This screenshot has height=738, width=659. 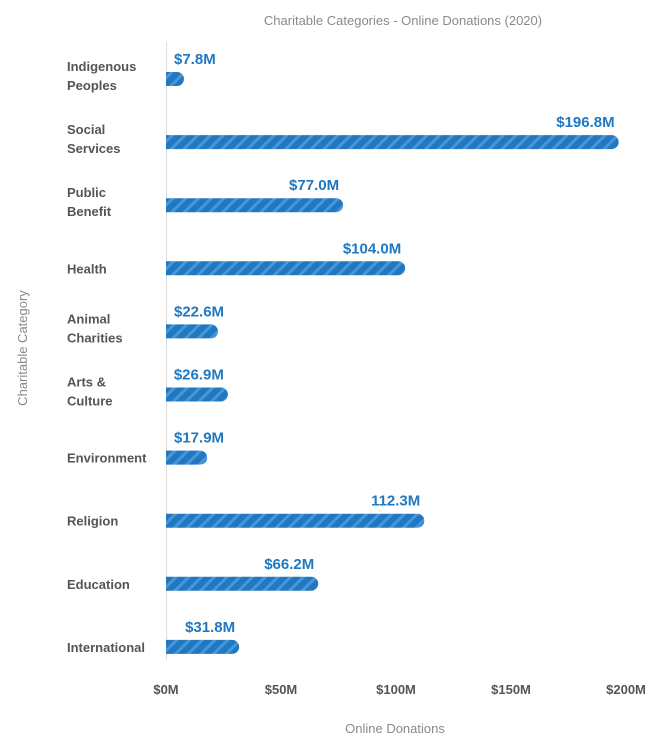 What do you see at coordinates (106, 647) in the screenshot?
I see `category-label: International` at bounding box center [106, 647].